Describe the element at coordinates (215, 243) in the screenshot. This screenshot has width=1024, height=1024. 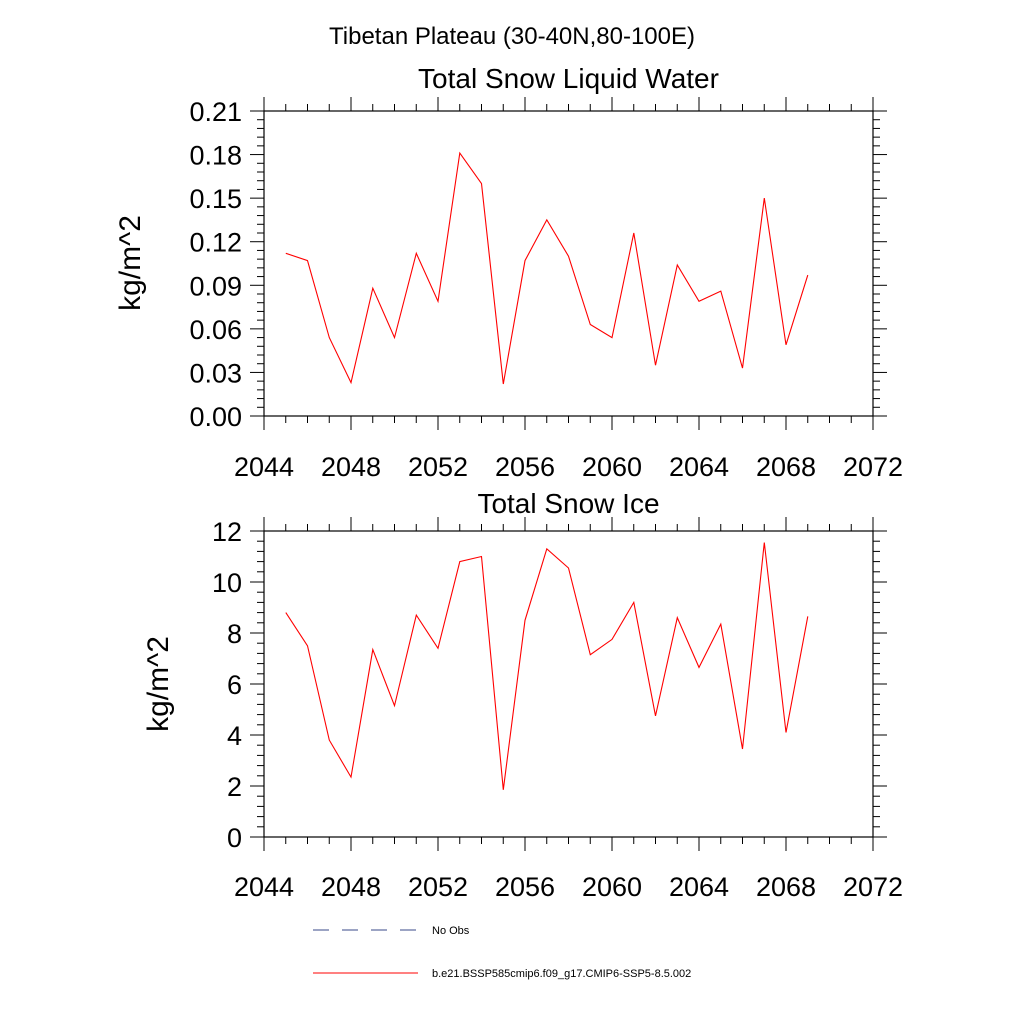
I see `y-tick-label: 0.12` at that location.